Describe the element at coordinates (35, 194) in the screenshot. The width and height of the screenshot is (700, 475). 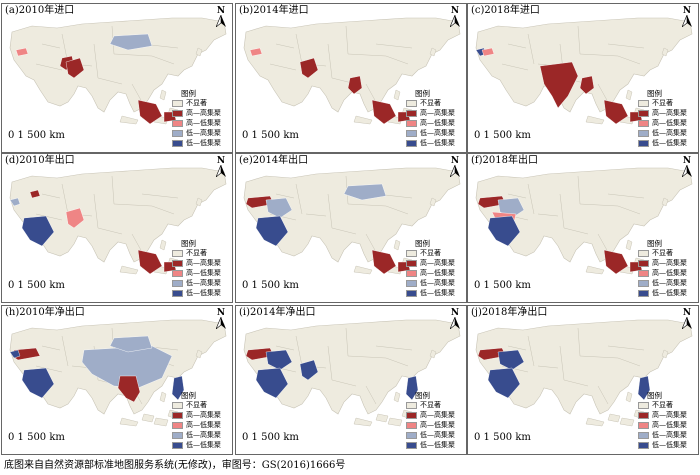
I see `cluster-region-caucasus` at that location.